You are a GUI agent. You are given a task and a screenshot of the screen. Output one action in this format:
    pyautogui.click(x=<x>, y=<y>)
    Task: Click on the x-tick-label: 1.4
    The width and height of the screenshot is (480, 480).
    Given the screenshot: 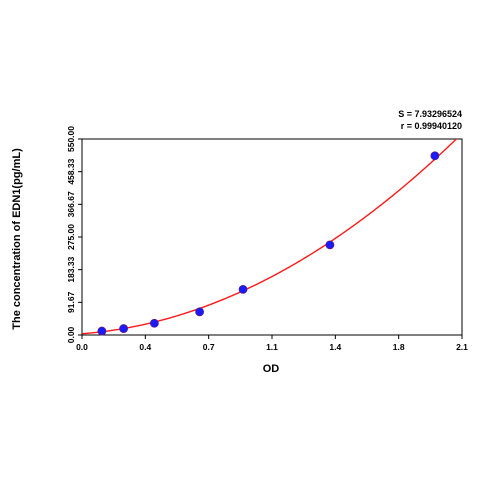 What is the action you would take?
    pyautogui.click(x=335, y=347)
    